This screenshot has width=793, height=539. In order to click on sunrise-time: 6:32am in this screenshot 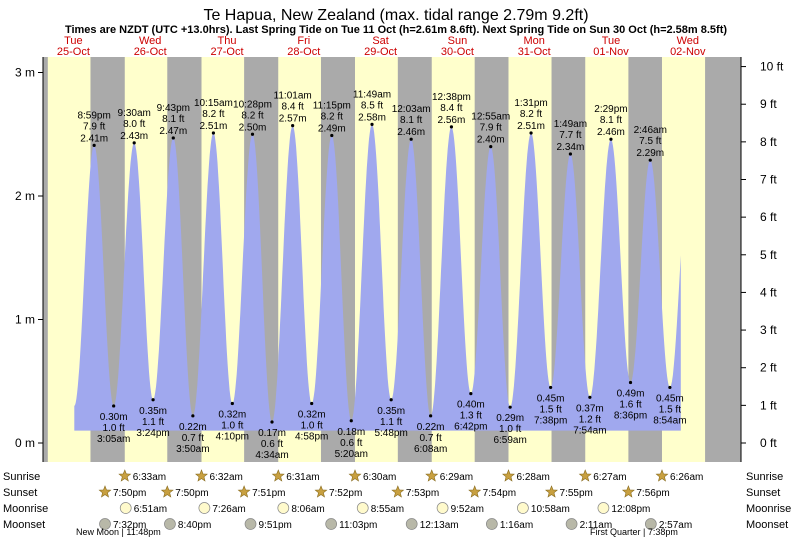, I will do `click(226, 477)`.